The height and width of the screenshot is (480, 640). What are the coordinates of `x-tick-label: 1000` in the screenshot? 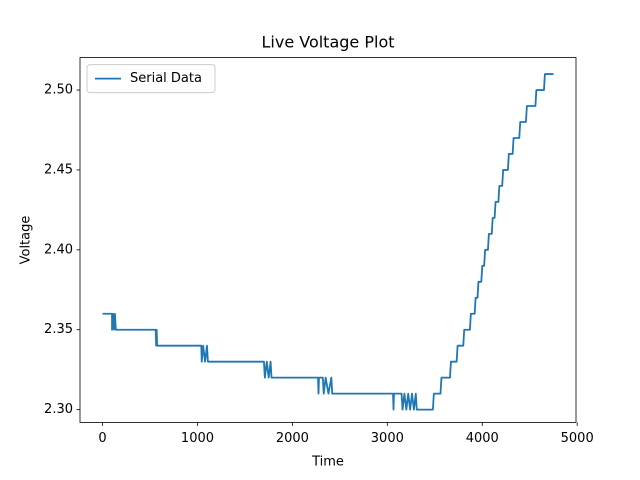 It's located at (197, 438).